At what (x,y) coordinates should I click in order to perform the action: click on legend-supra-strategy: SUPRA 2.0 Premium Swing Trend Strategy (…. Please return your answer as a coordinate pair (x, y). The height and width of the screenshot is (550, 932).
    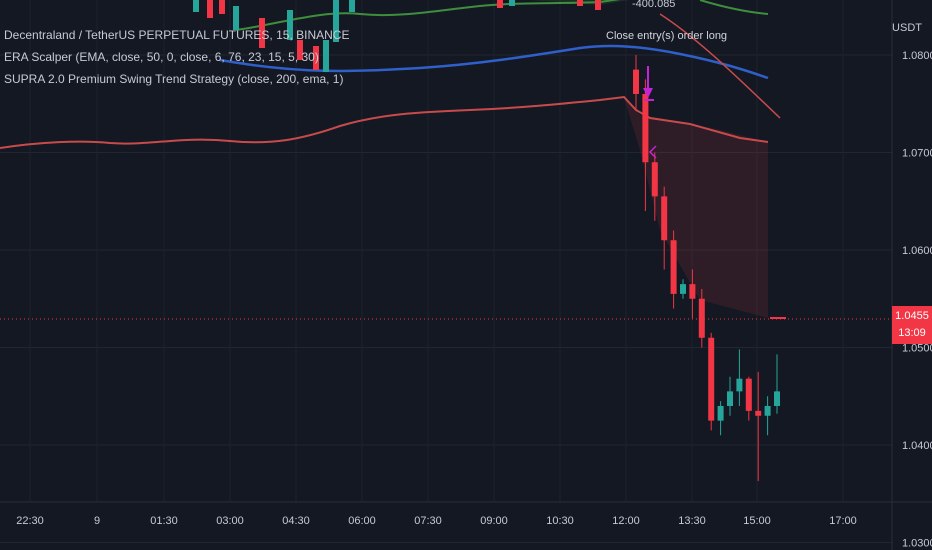
    Looking at the image, I should click on (174, 79).